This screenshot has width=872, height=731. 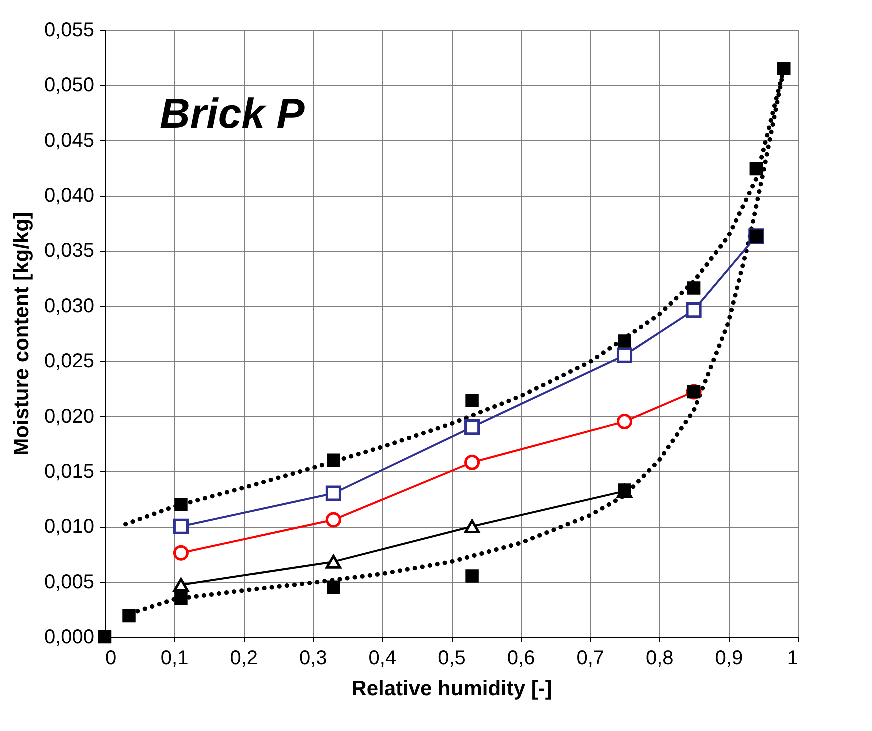 What do you see at coordinates (590, 659) in the screenshot?
I see `x-tick-label: 0,7` at bounding box center [590, 659].